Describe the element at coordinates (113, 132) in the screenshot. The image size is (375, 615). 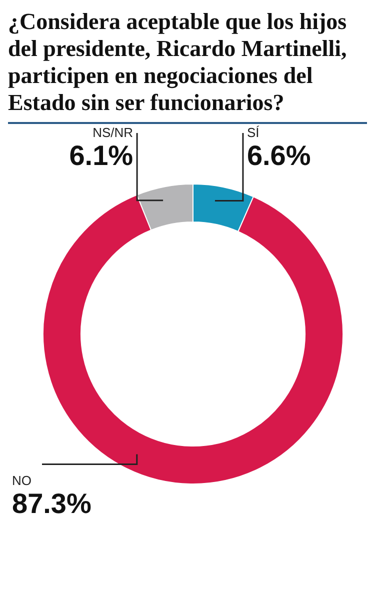
I see `slice-label: NS/NR` at that location.